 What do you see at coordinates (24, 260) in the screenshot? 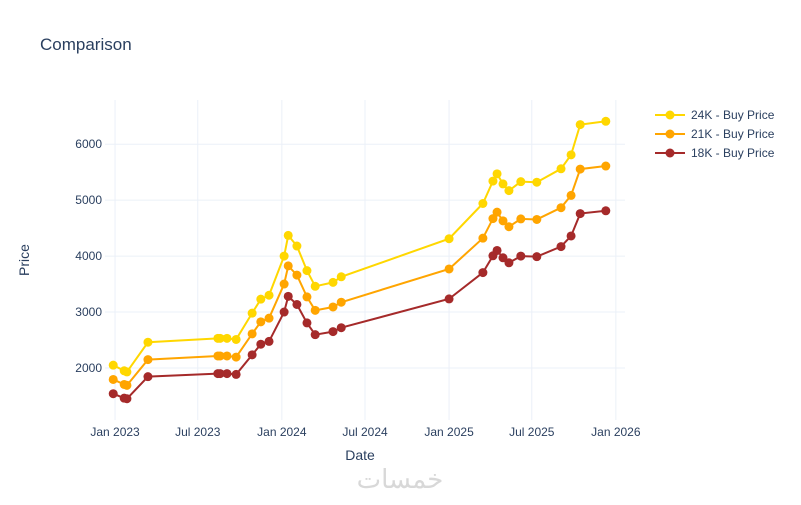
I see `y-axis-title: Price` at bounding box center [24, 260].